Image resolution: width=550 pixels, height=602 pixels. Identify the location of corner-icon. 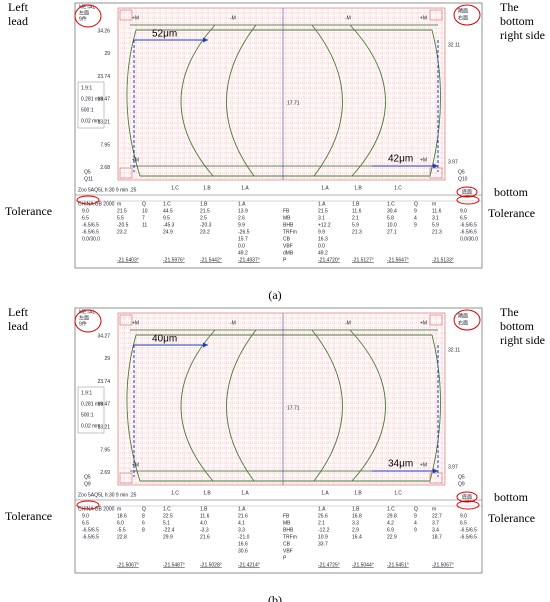
(126, 15).